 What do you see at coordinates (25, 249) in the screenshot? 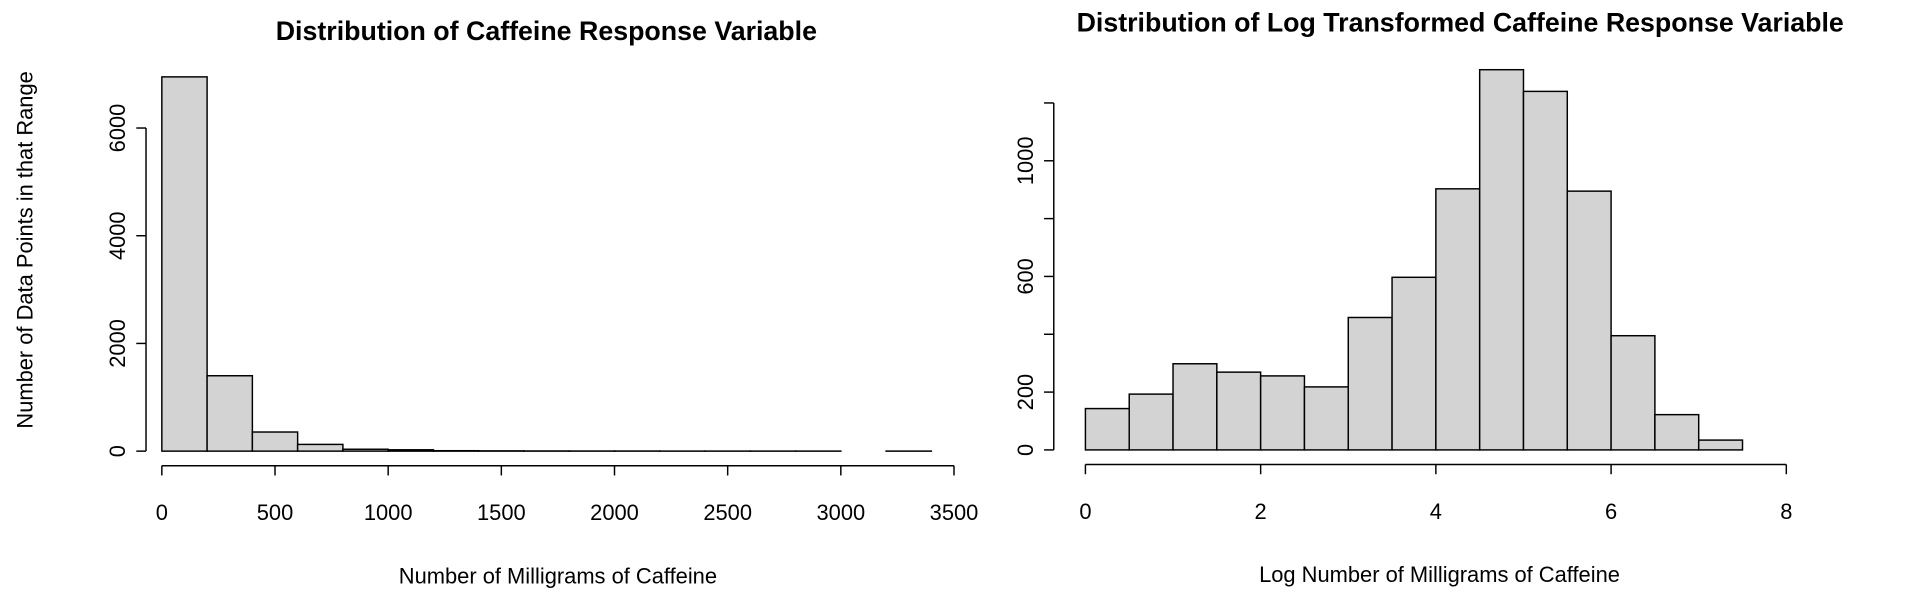
I see `y-axis-label: Number of Data Points in that Range` at bounding box center [25, 249].